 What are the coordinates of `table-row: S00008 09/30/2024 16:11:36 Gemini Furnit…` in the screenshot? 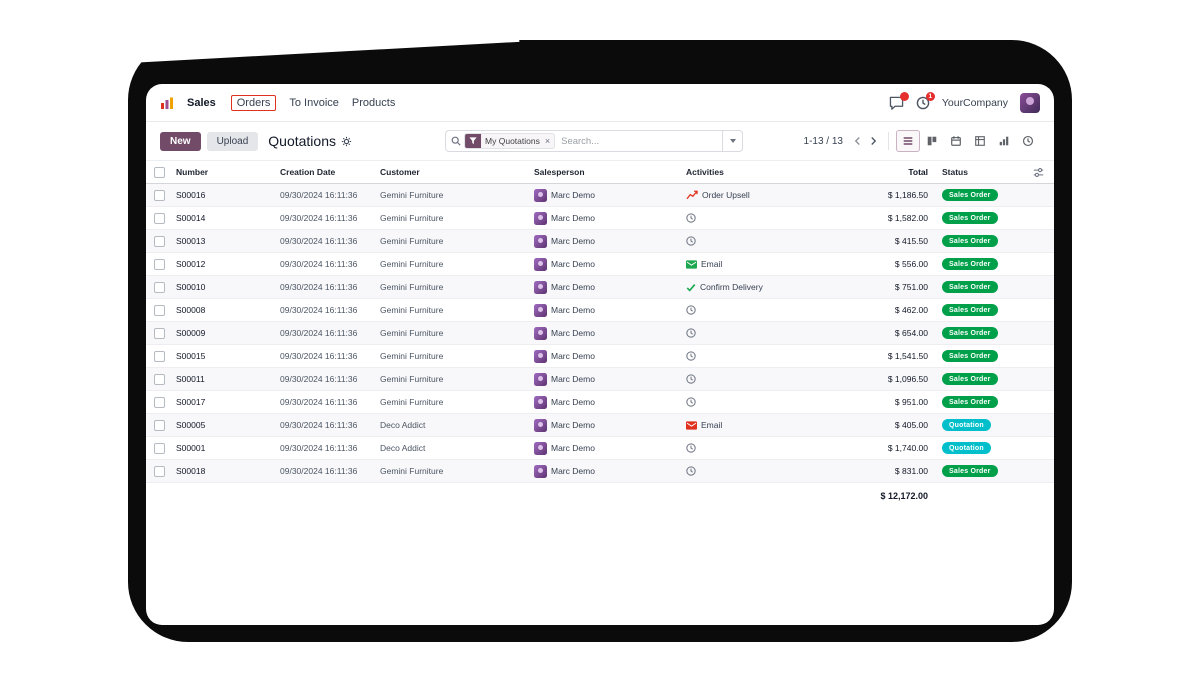 It's located at (600, 310).